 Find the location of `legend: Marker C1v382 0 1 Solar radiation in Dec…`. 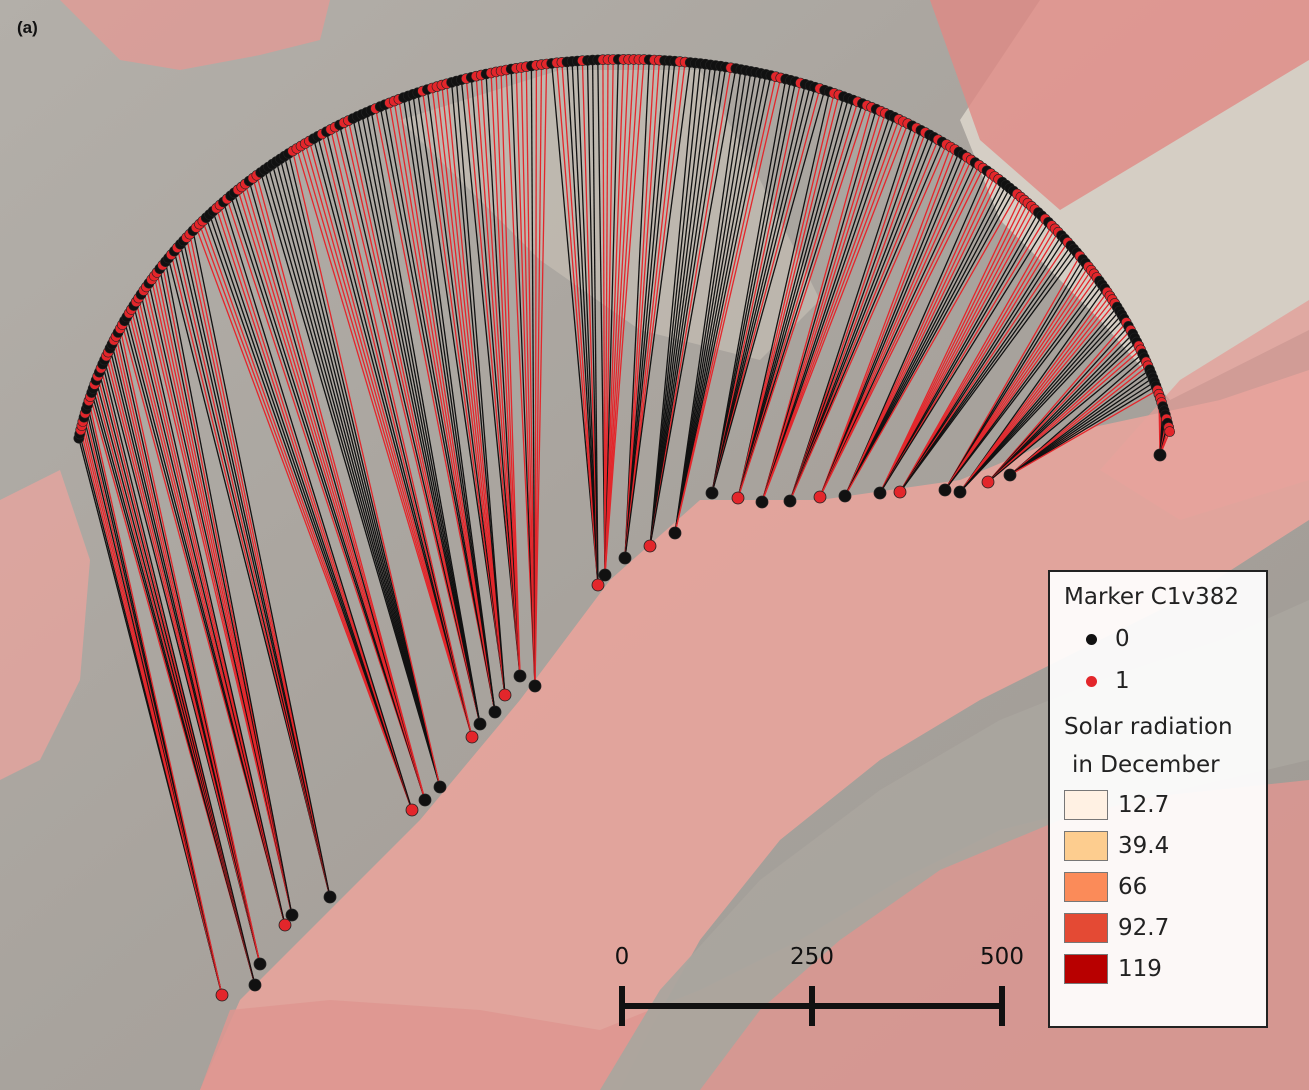

legend: Marker C1v382 0 1 Solar radiation in Dec… is located at coordinates (1158, 799).